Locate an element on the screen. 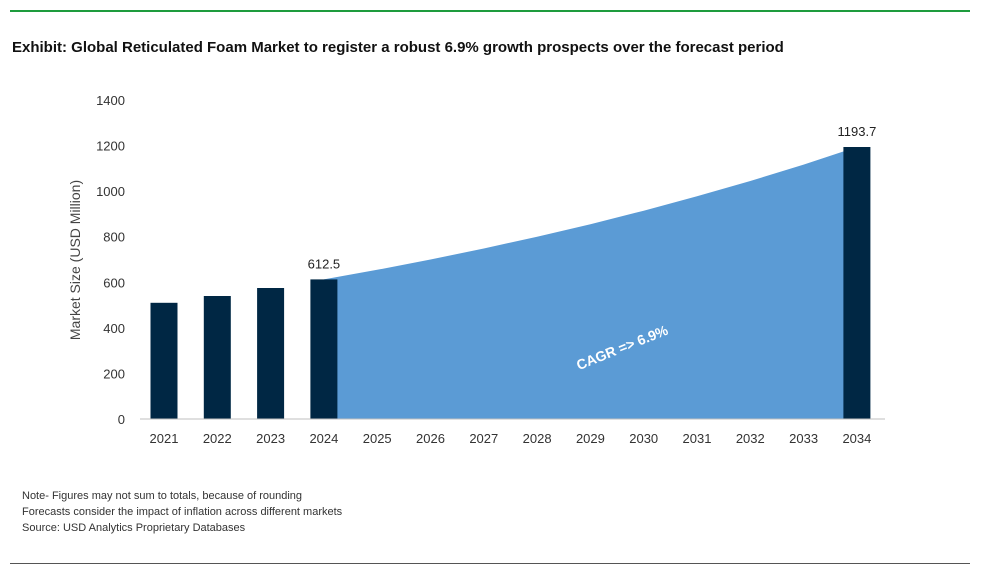 The height and width of the screenshot is (585, 1000). x-tick-label: 2023 is located at coordinates (270, 438).